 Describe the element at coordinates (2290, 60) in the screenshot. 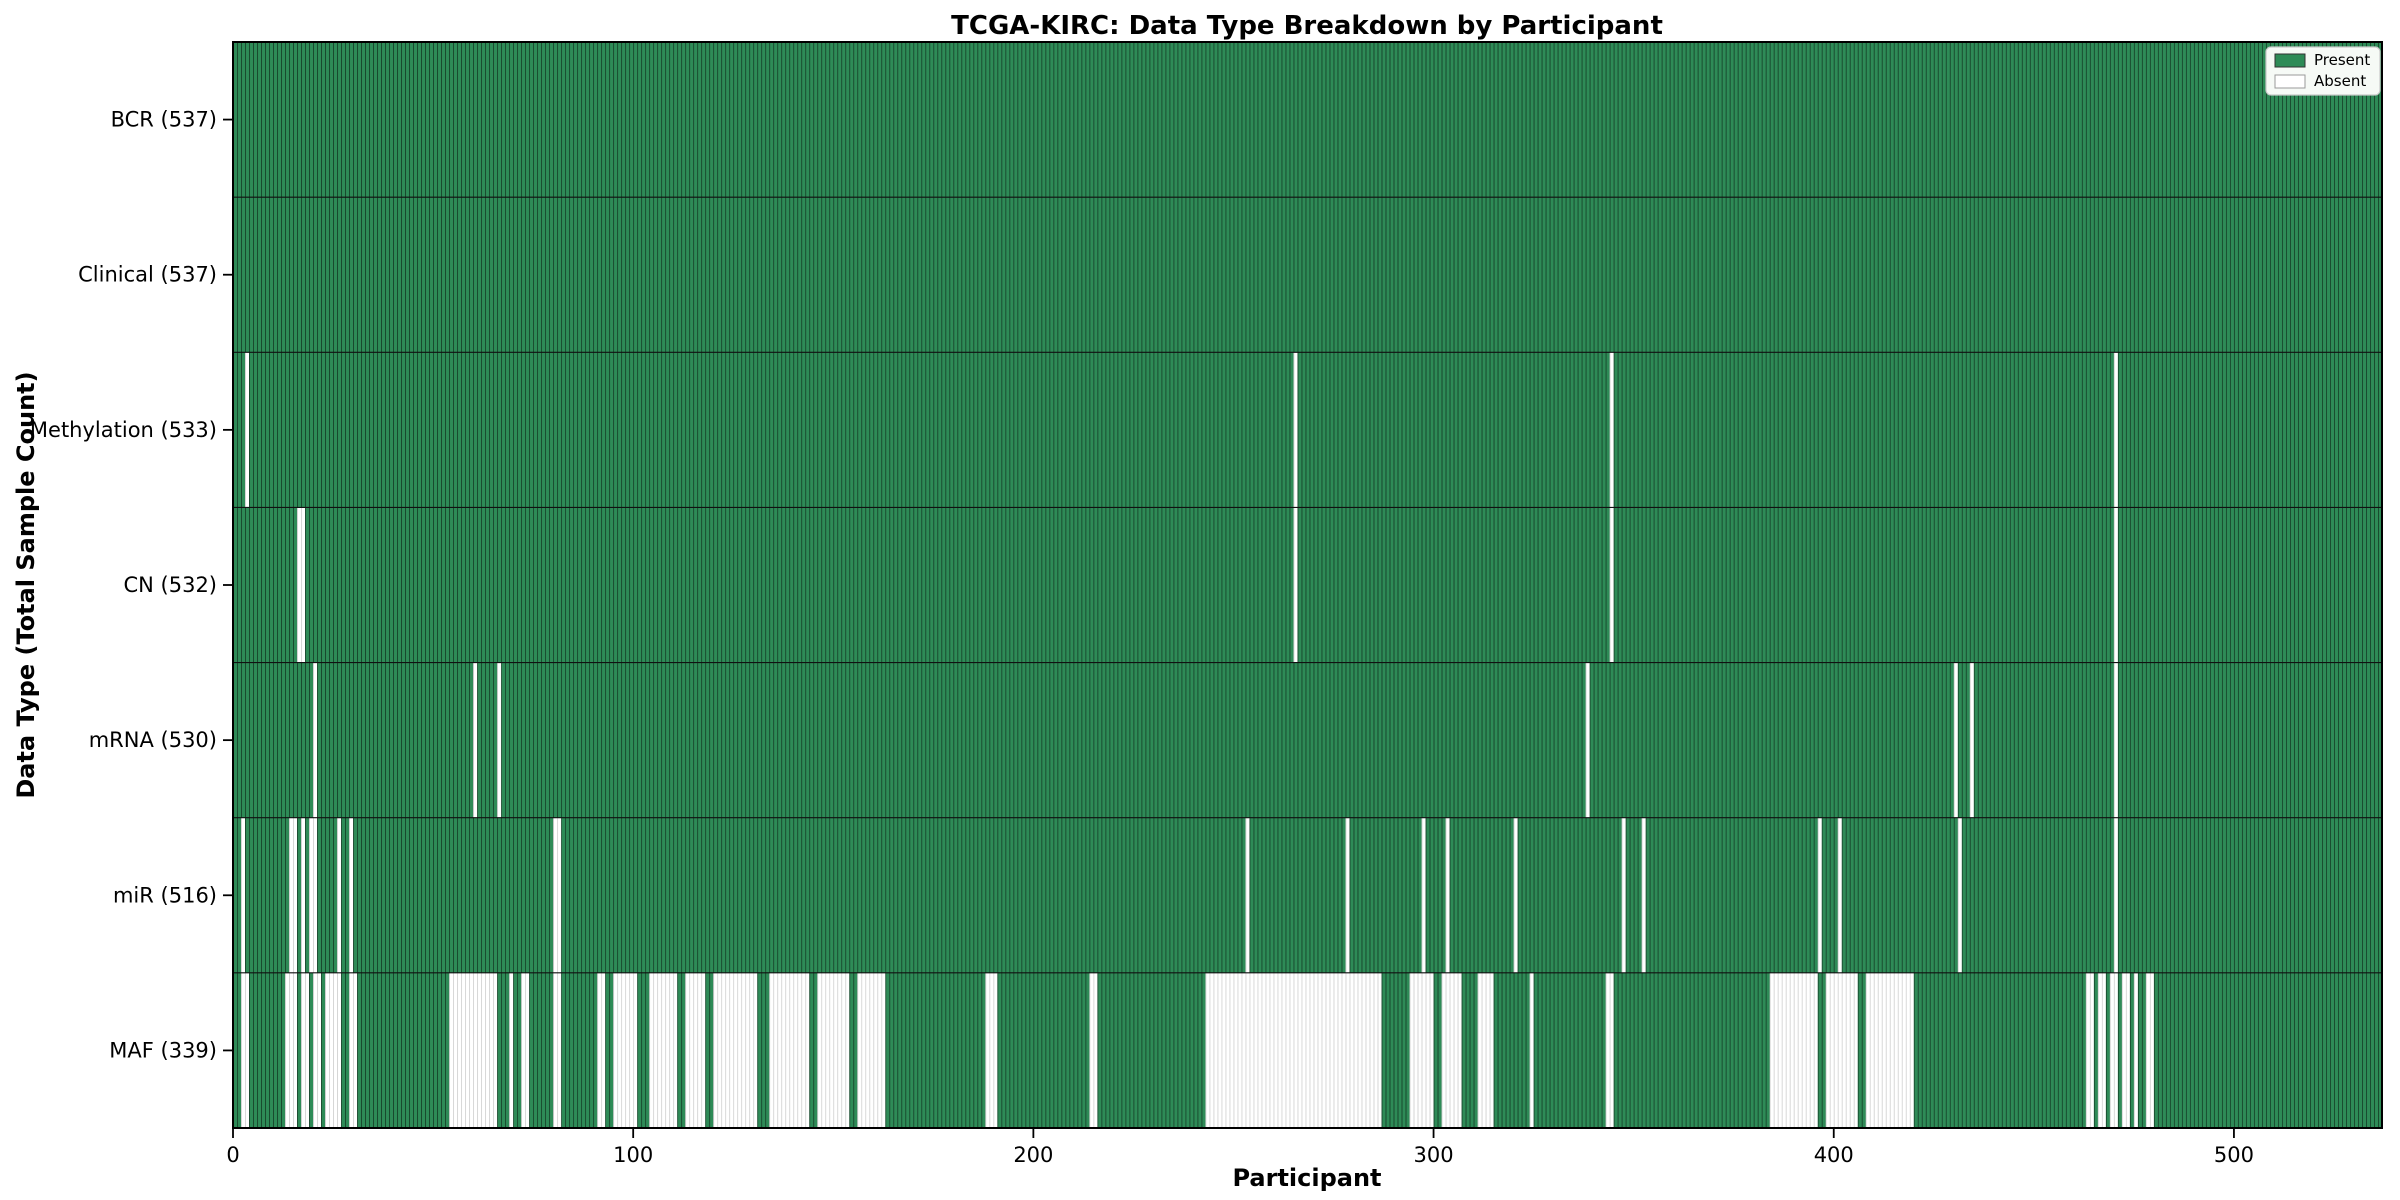

I see `legend-swatch-present` at that location.